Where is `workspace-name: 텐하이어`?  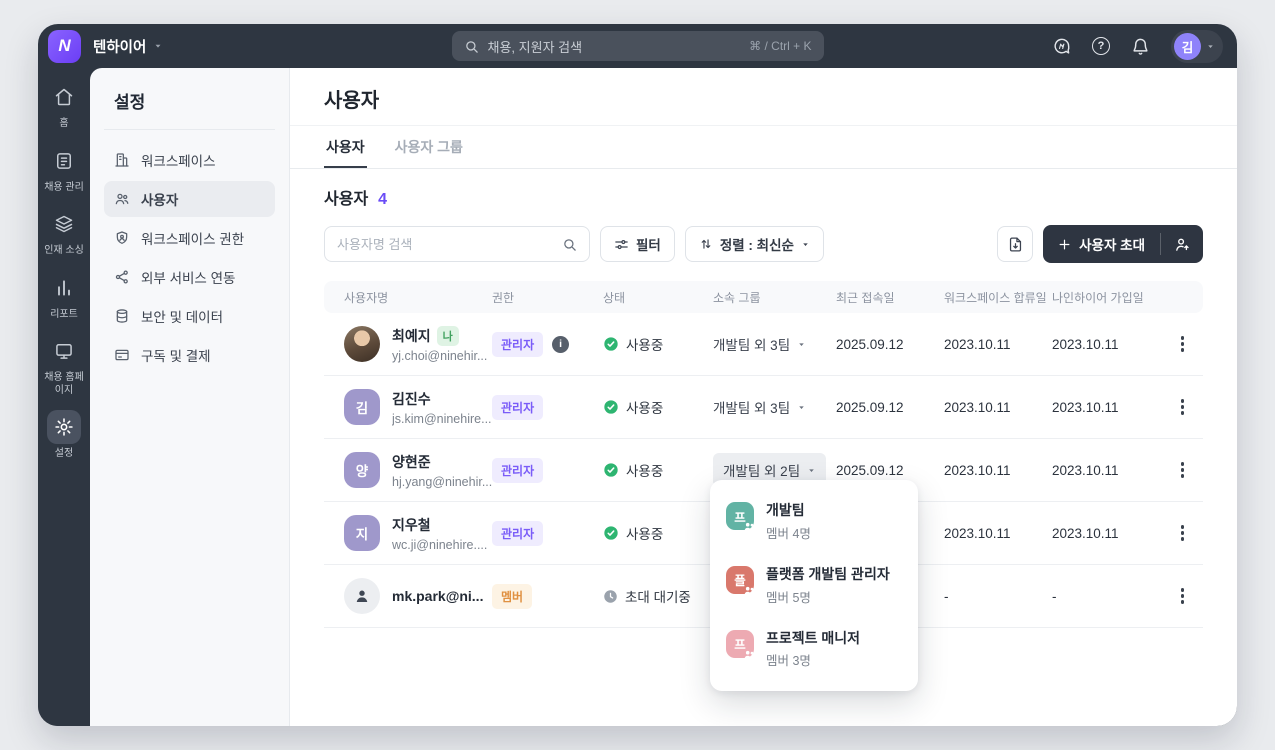
workspace-name: 텐하이어 is located at coordinates (120, 47).